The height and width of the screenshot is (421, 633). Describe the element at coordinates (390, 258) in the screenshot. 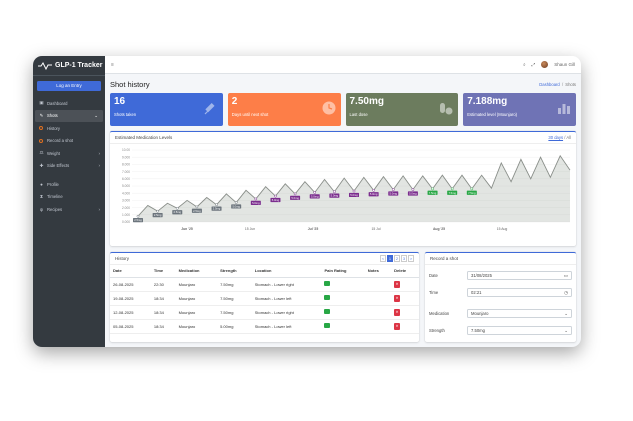

I see `page-1-button: 1` at that location.